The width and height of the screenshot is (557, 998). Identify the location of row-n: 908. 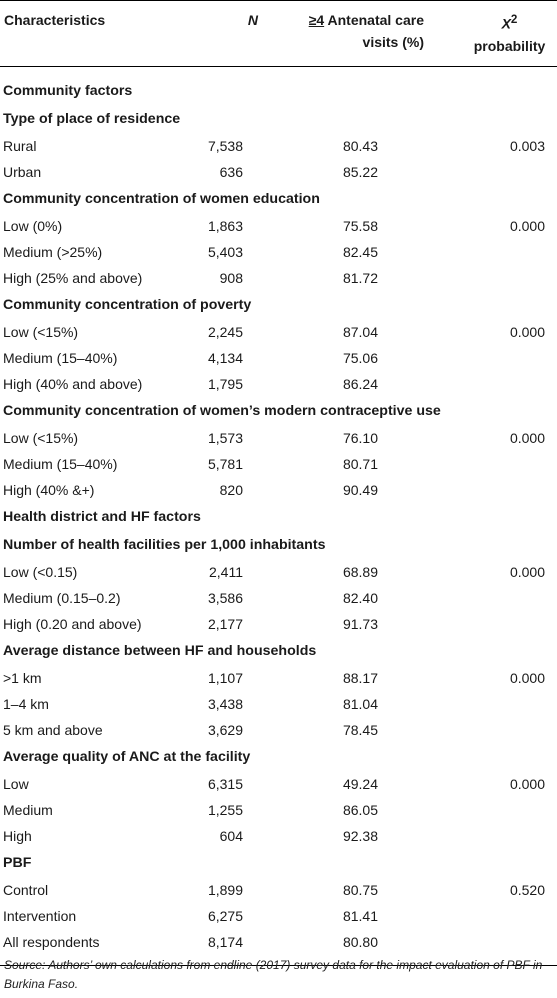
(231, 278).